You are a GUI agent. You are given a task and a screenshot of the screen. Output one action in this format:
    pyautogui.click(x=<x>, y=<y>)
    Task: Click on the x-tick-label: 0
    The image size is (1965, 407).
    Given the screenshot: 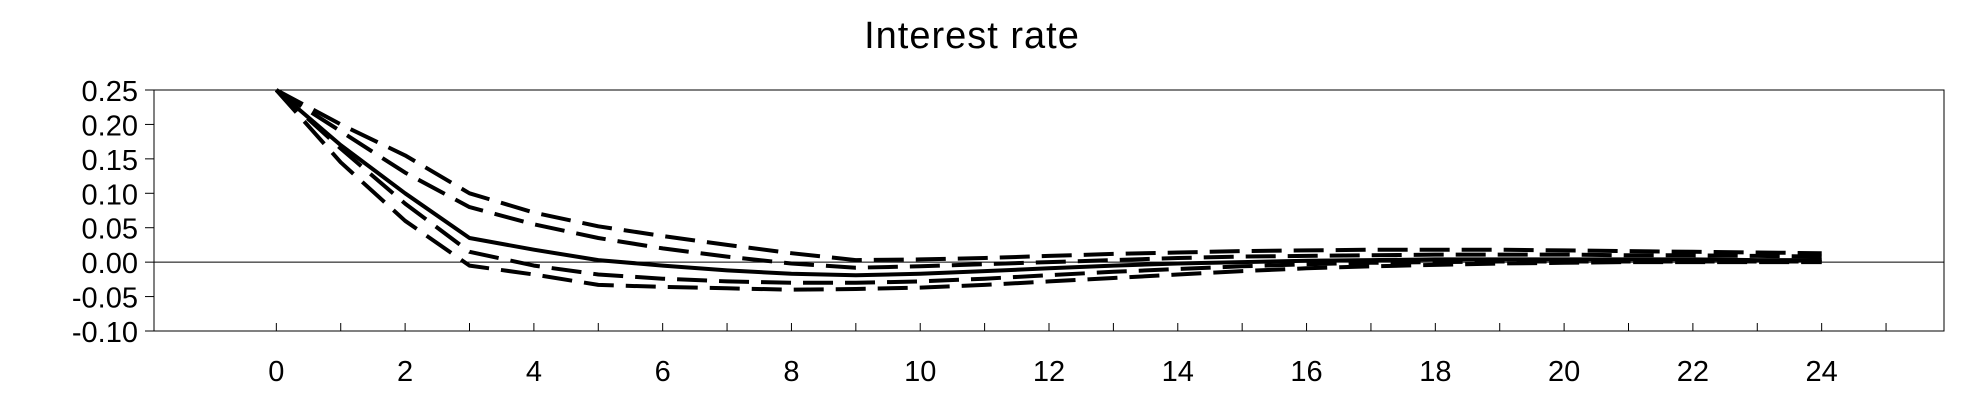 What is the action you would take?
    pyautogui.click(x=276, y=372)
    